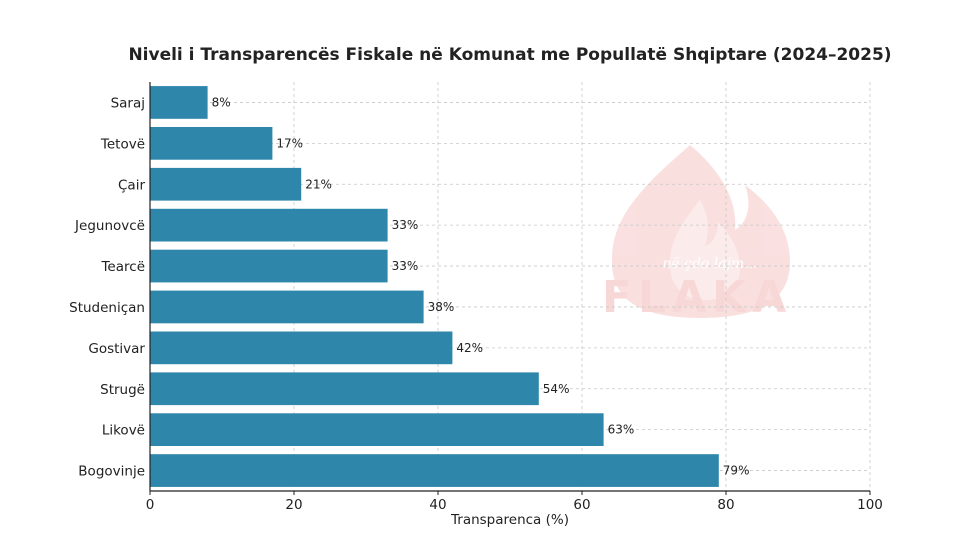  I want to click on flaka-watermark: në çdo lajm... FLAKA, so click(697, 234).